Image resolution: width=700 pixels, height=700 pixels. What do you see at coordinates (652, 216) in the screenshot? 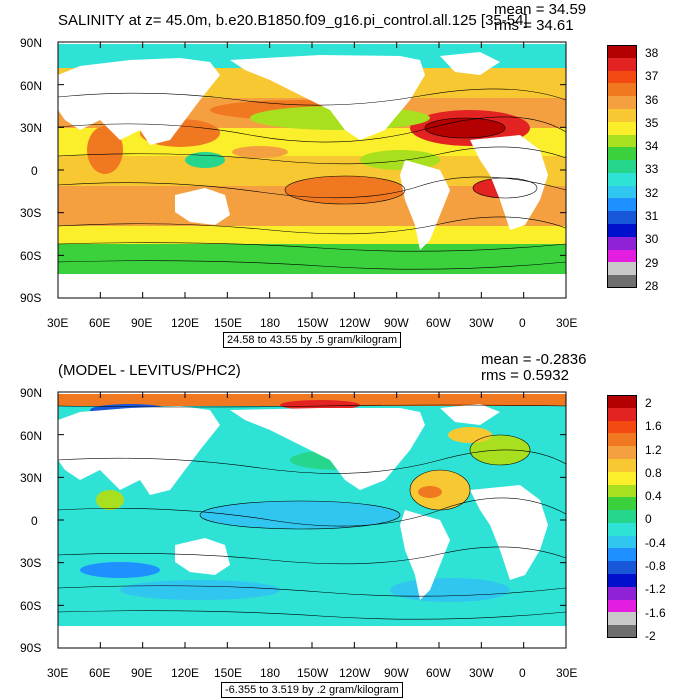
I see `salinity-cb-label: 31` at bounding box center [652, 216].